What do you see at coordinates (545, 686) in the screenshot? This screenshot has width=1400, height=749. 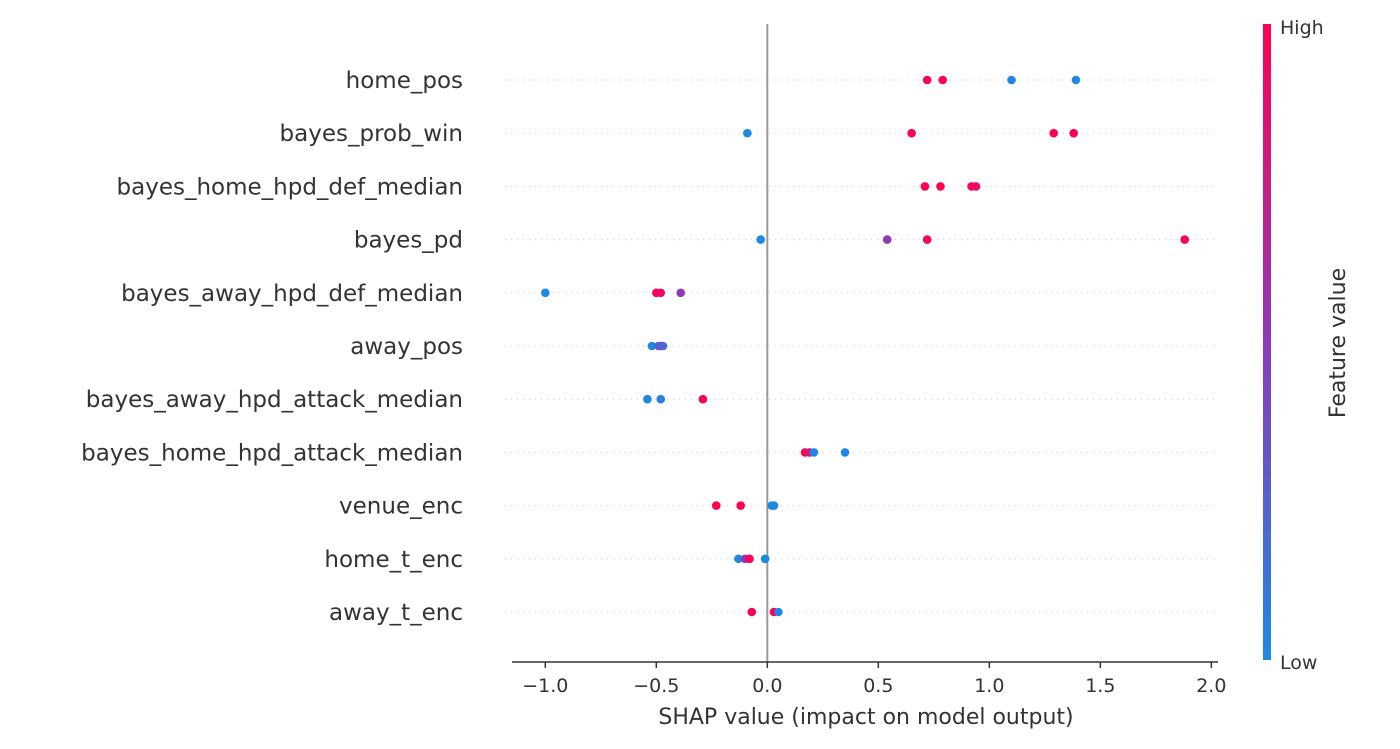 I see `x-tick-label: −1.0` at bounding box center [545, 686].